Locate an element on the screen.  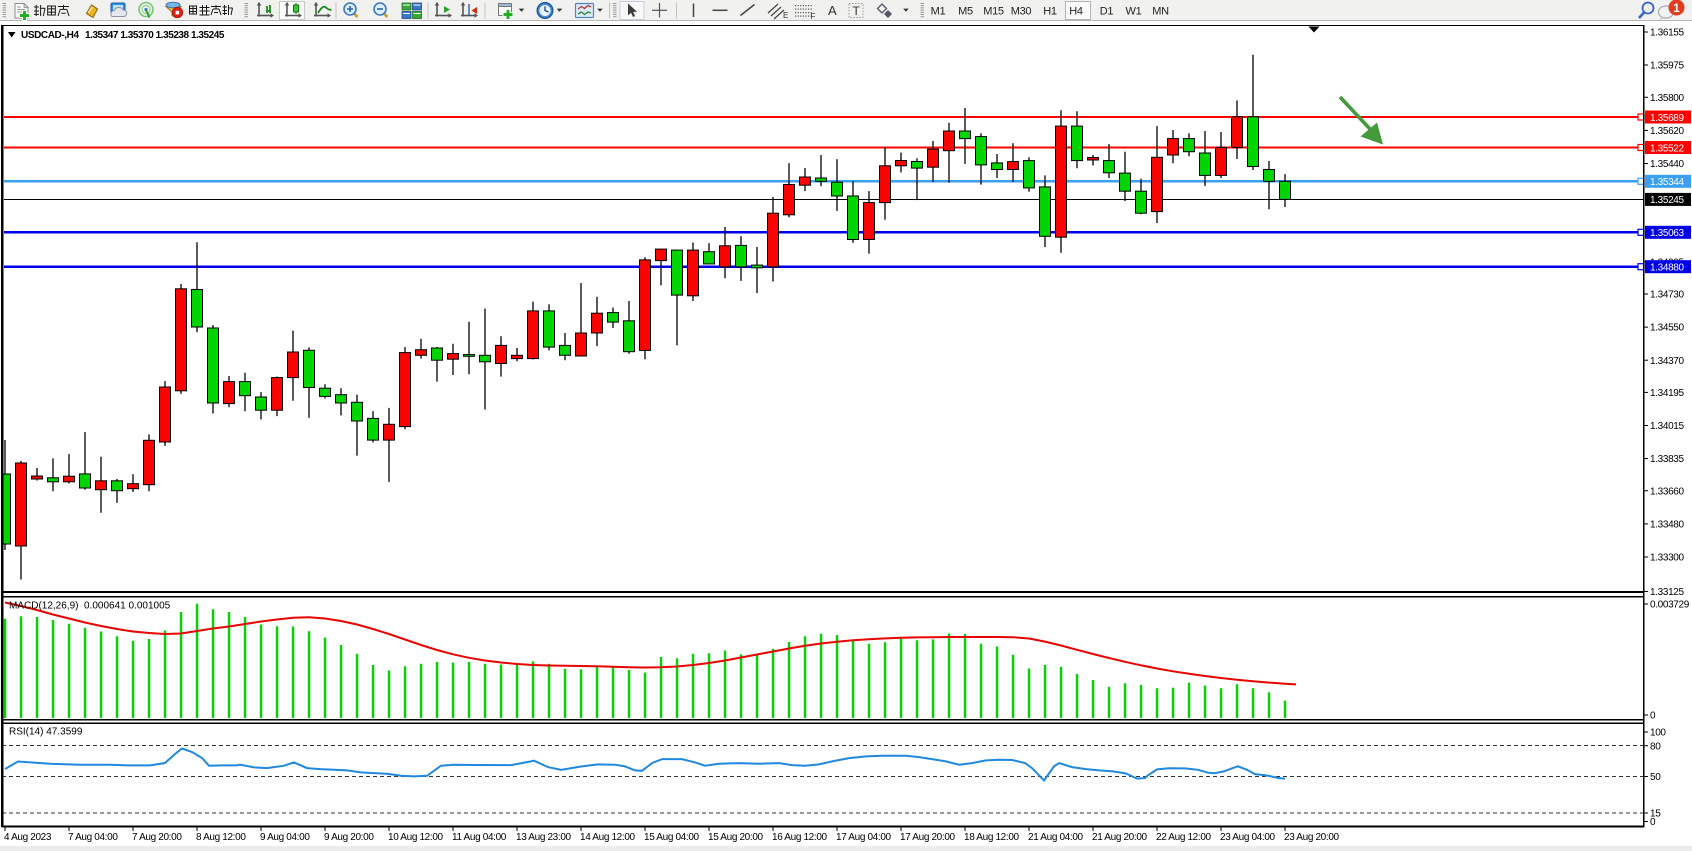
svg-text: H4 is located at coordinates (1076, 12).